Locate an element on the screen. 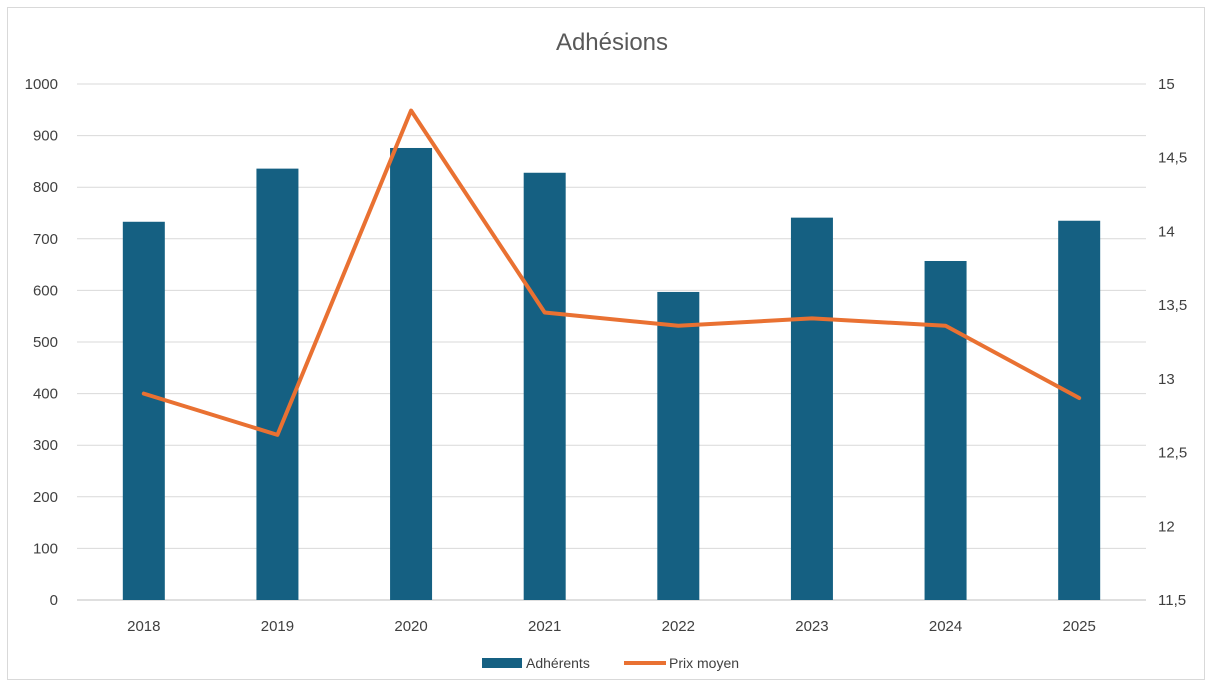 The width and height of the screenshot is (1212, 687). left-tick-label: 1000 is located at coordinates (41, 84).